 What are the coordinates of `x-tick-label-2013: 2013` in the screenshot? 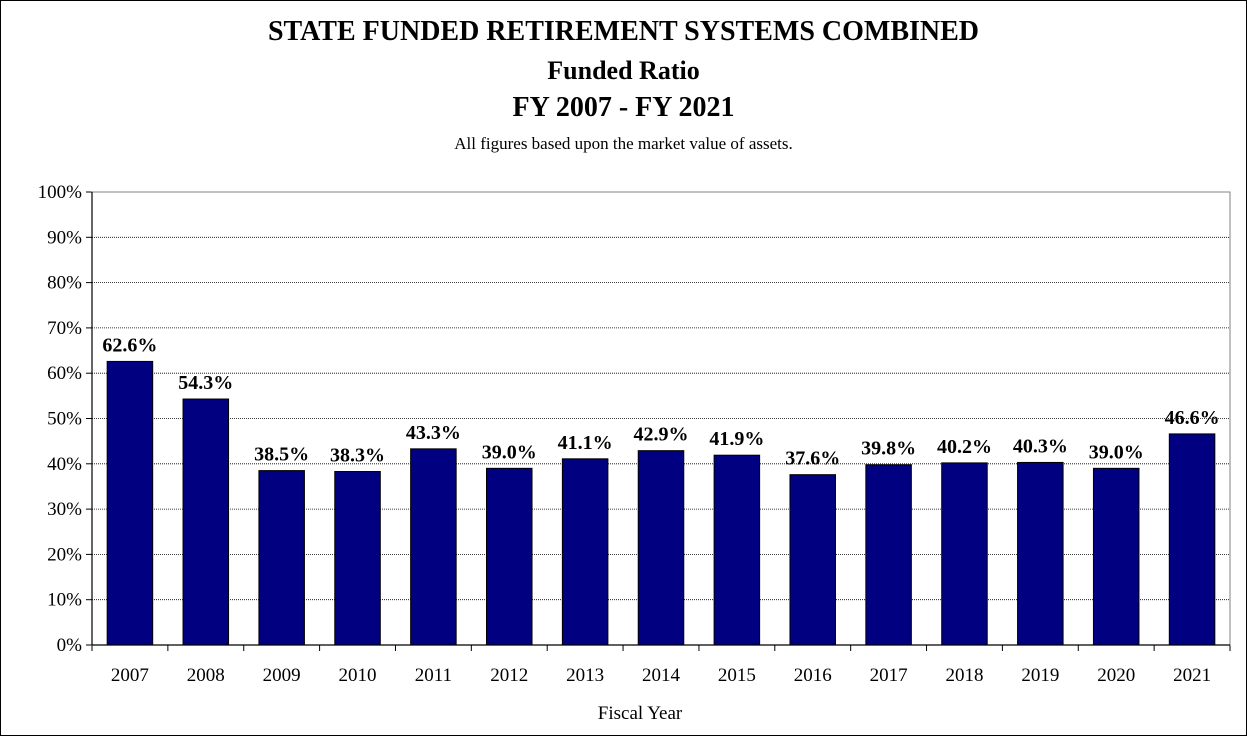 It's located at (585, 675).